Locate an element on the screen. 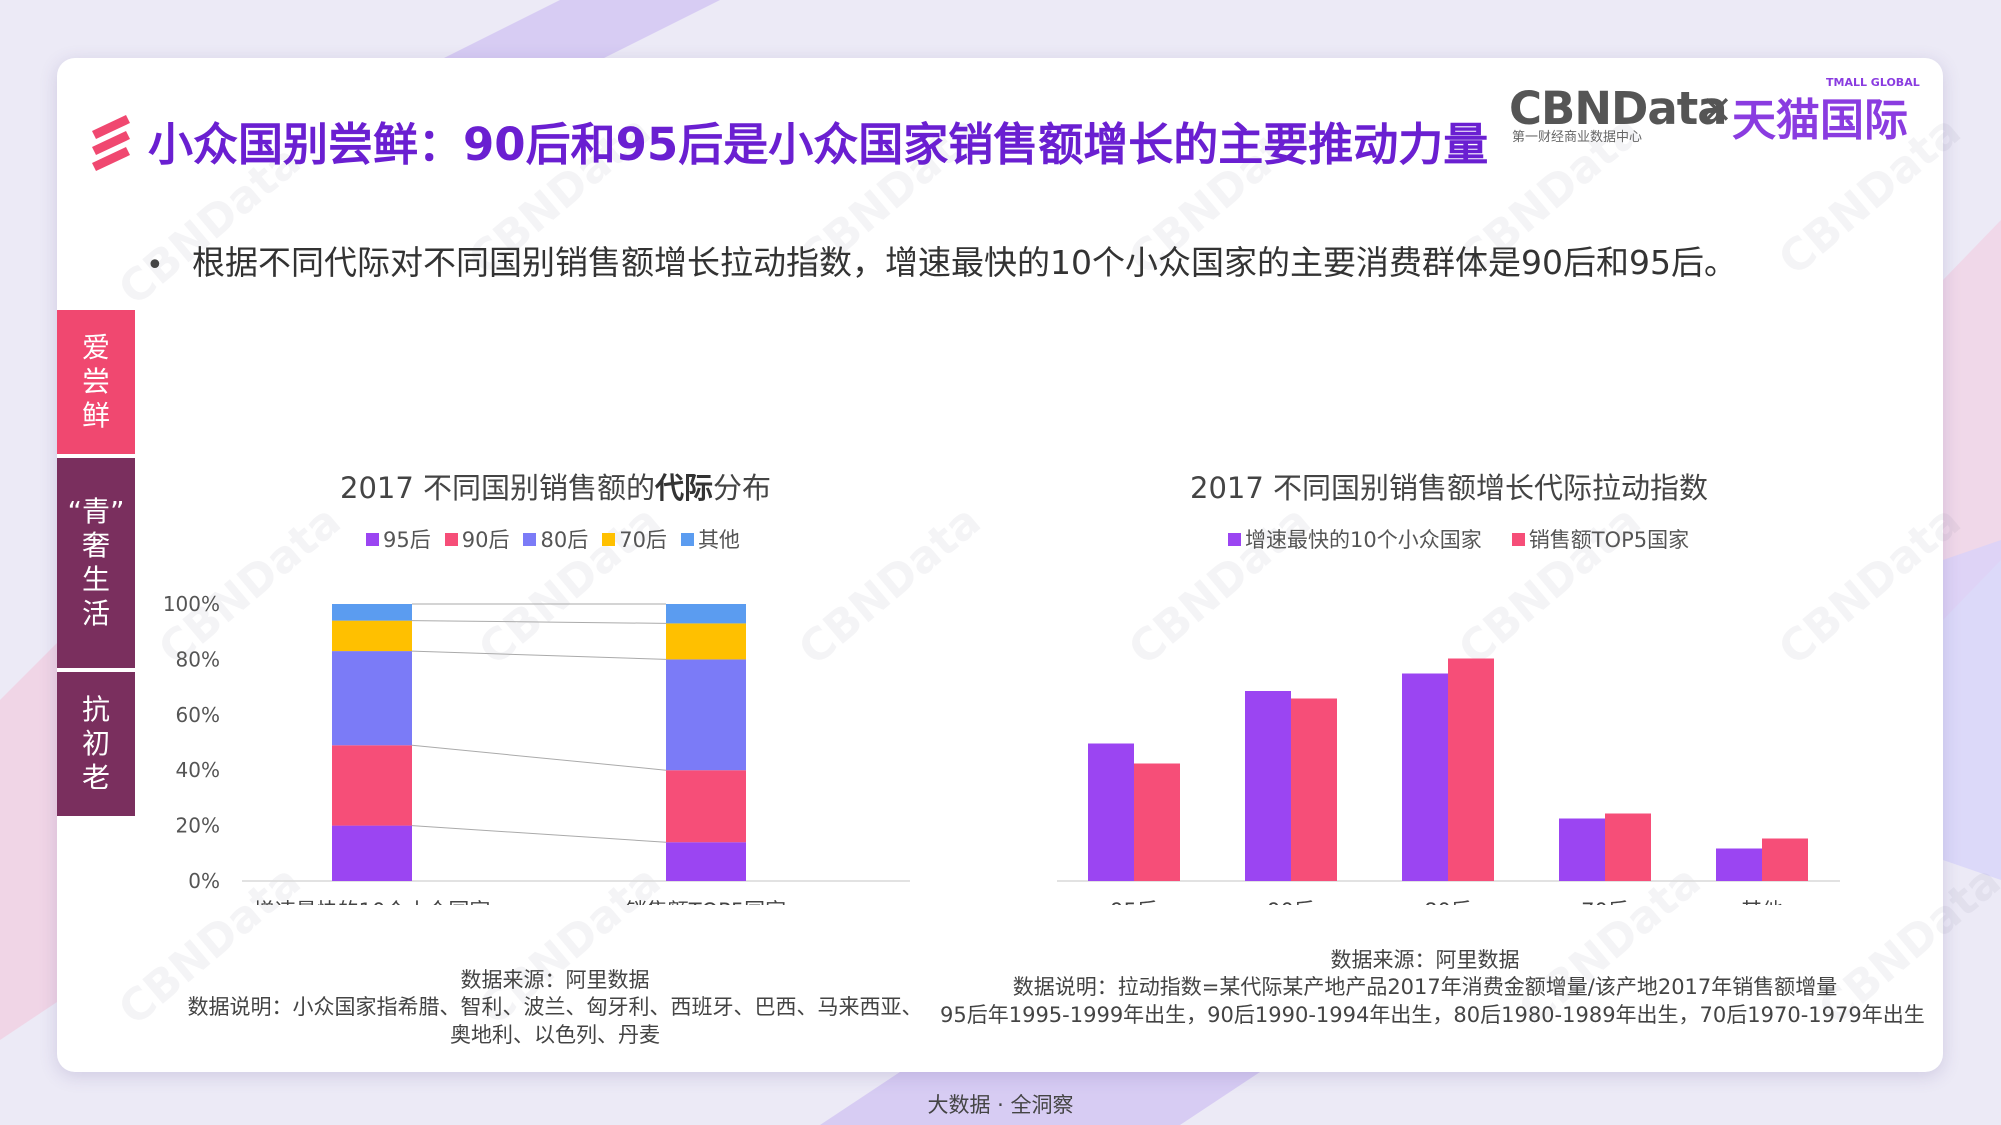 The image size is (2001, 1125). side-tab-char: “青” is located at coordinates (96, 511).